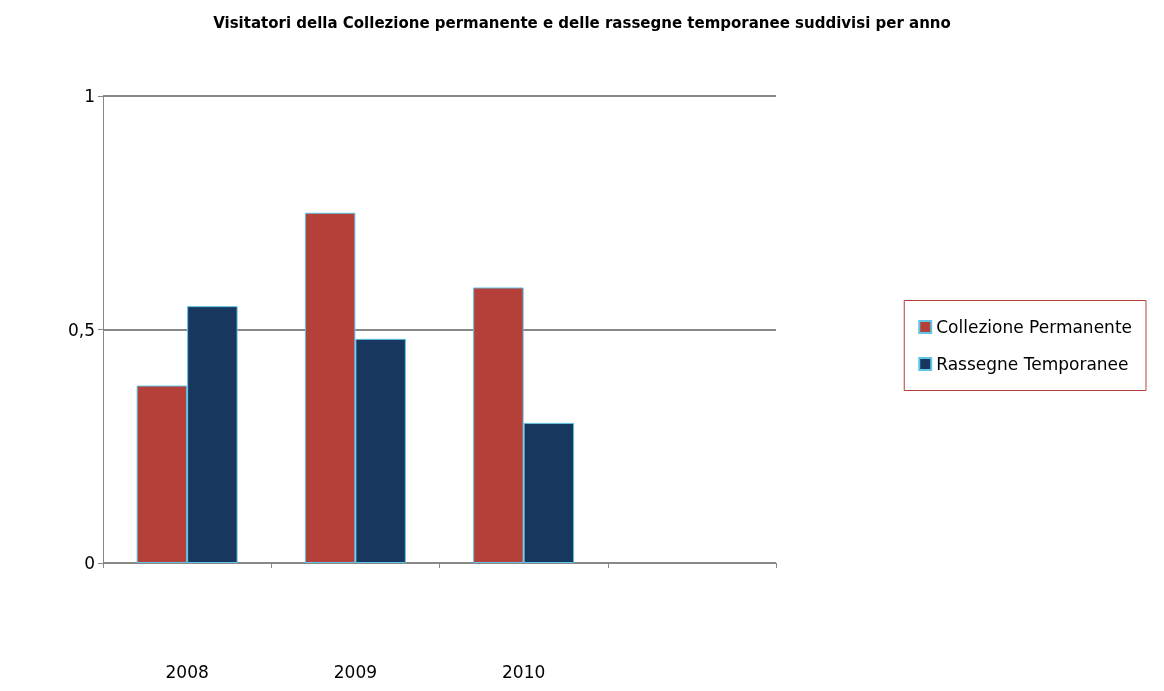 Image resolution: width=1164 pixels, height=691 pixels. I want to click on legend-label: Rassegne Temporanee, so click(1032, 364).